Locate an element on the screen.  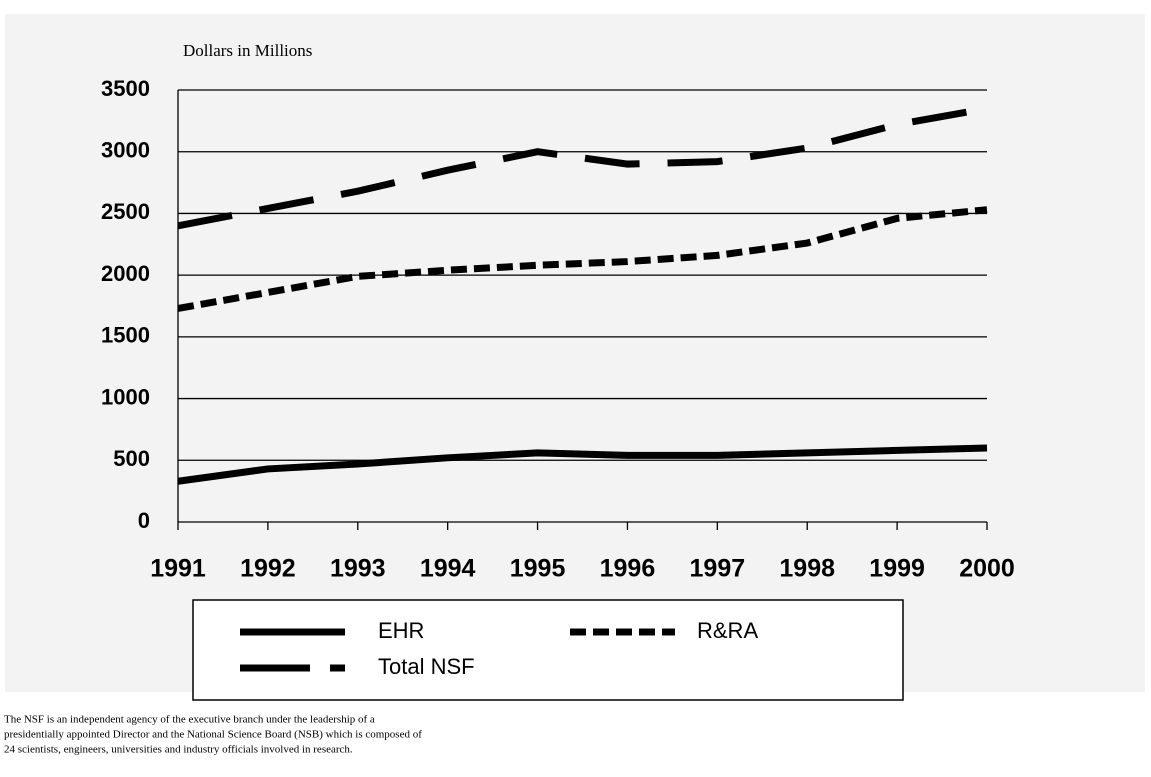
legend-label: Total NSF is located at coordinates (426, 666).